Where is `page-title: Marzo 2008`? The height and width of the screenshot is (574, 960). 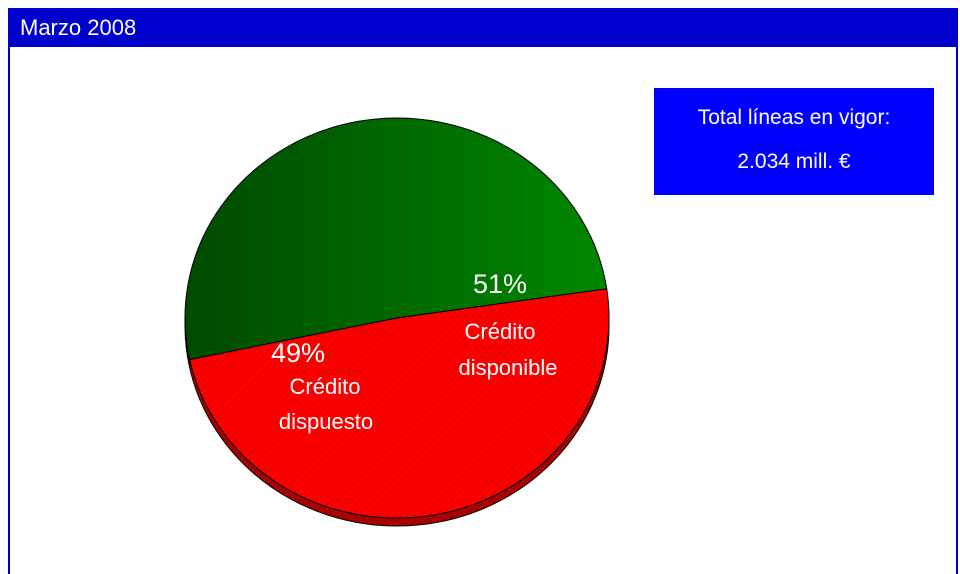
page-title: Marzo 2008 is located at coordinates (483, 27).